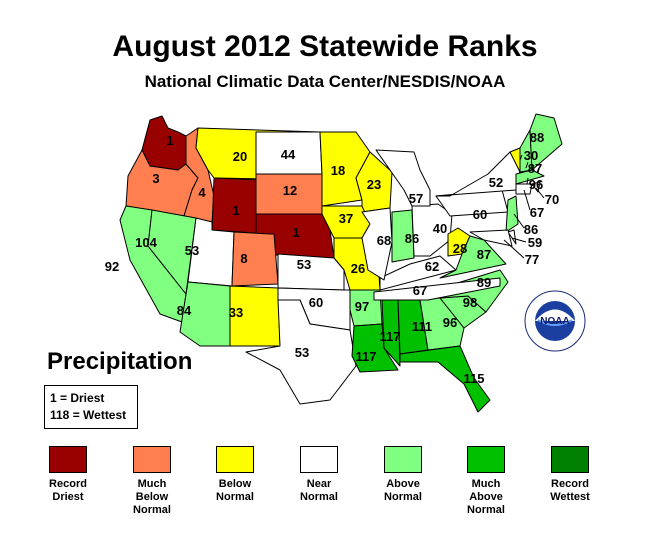  Describe the element at coordinates (366, 356) in the screenshot. I see `state-rank-la: 117` at that location.